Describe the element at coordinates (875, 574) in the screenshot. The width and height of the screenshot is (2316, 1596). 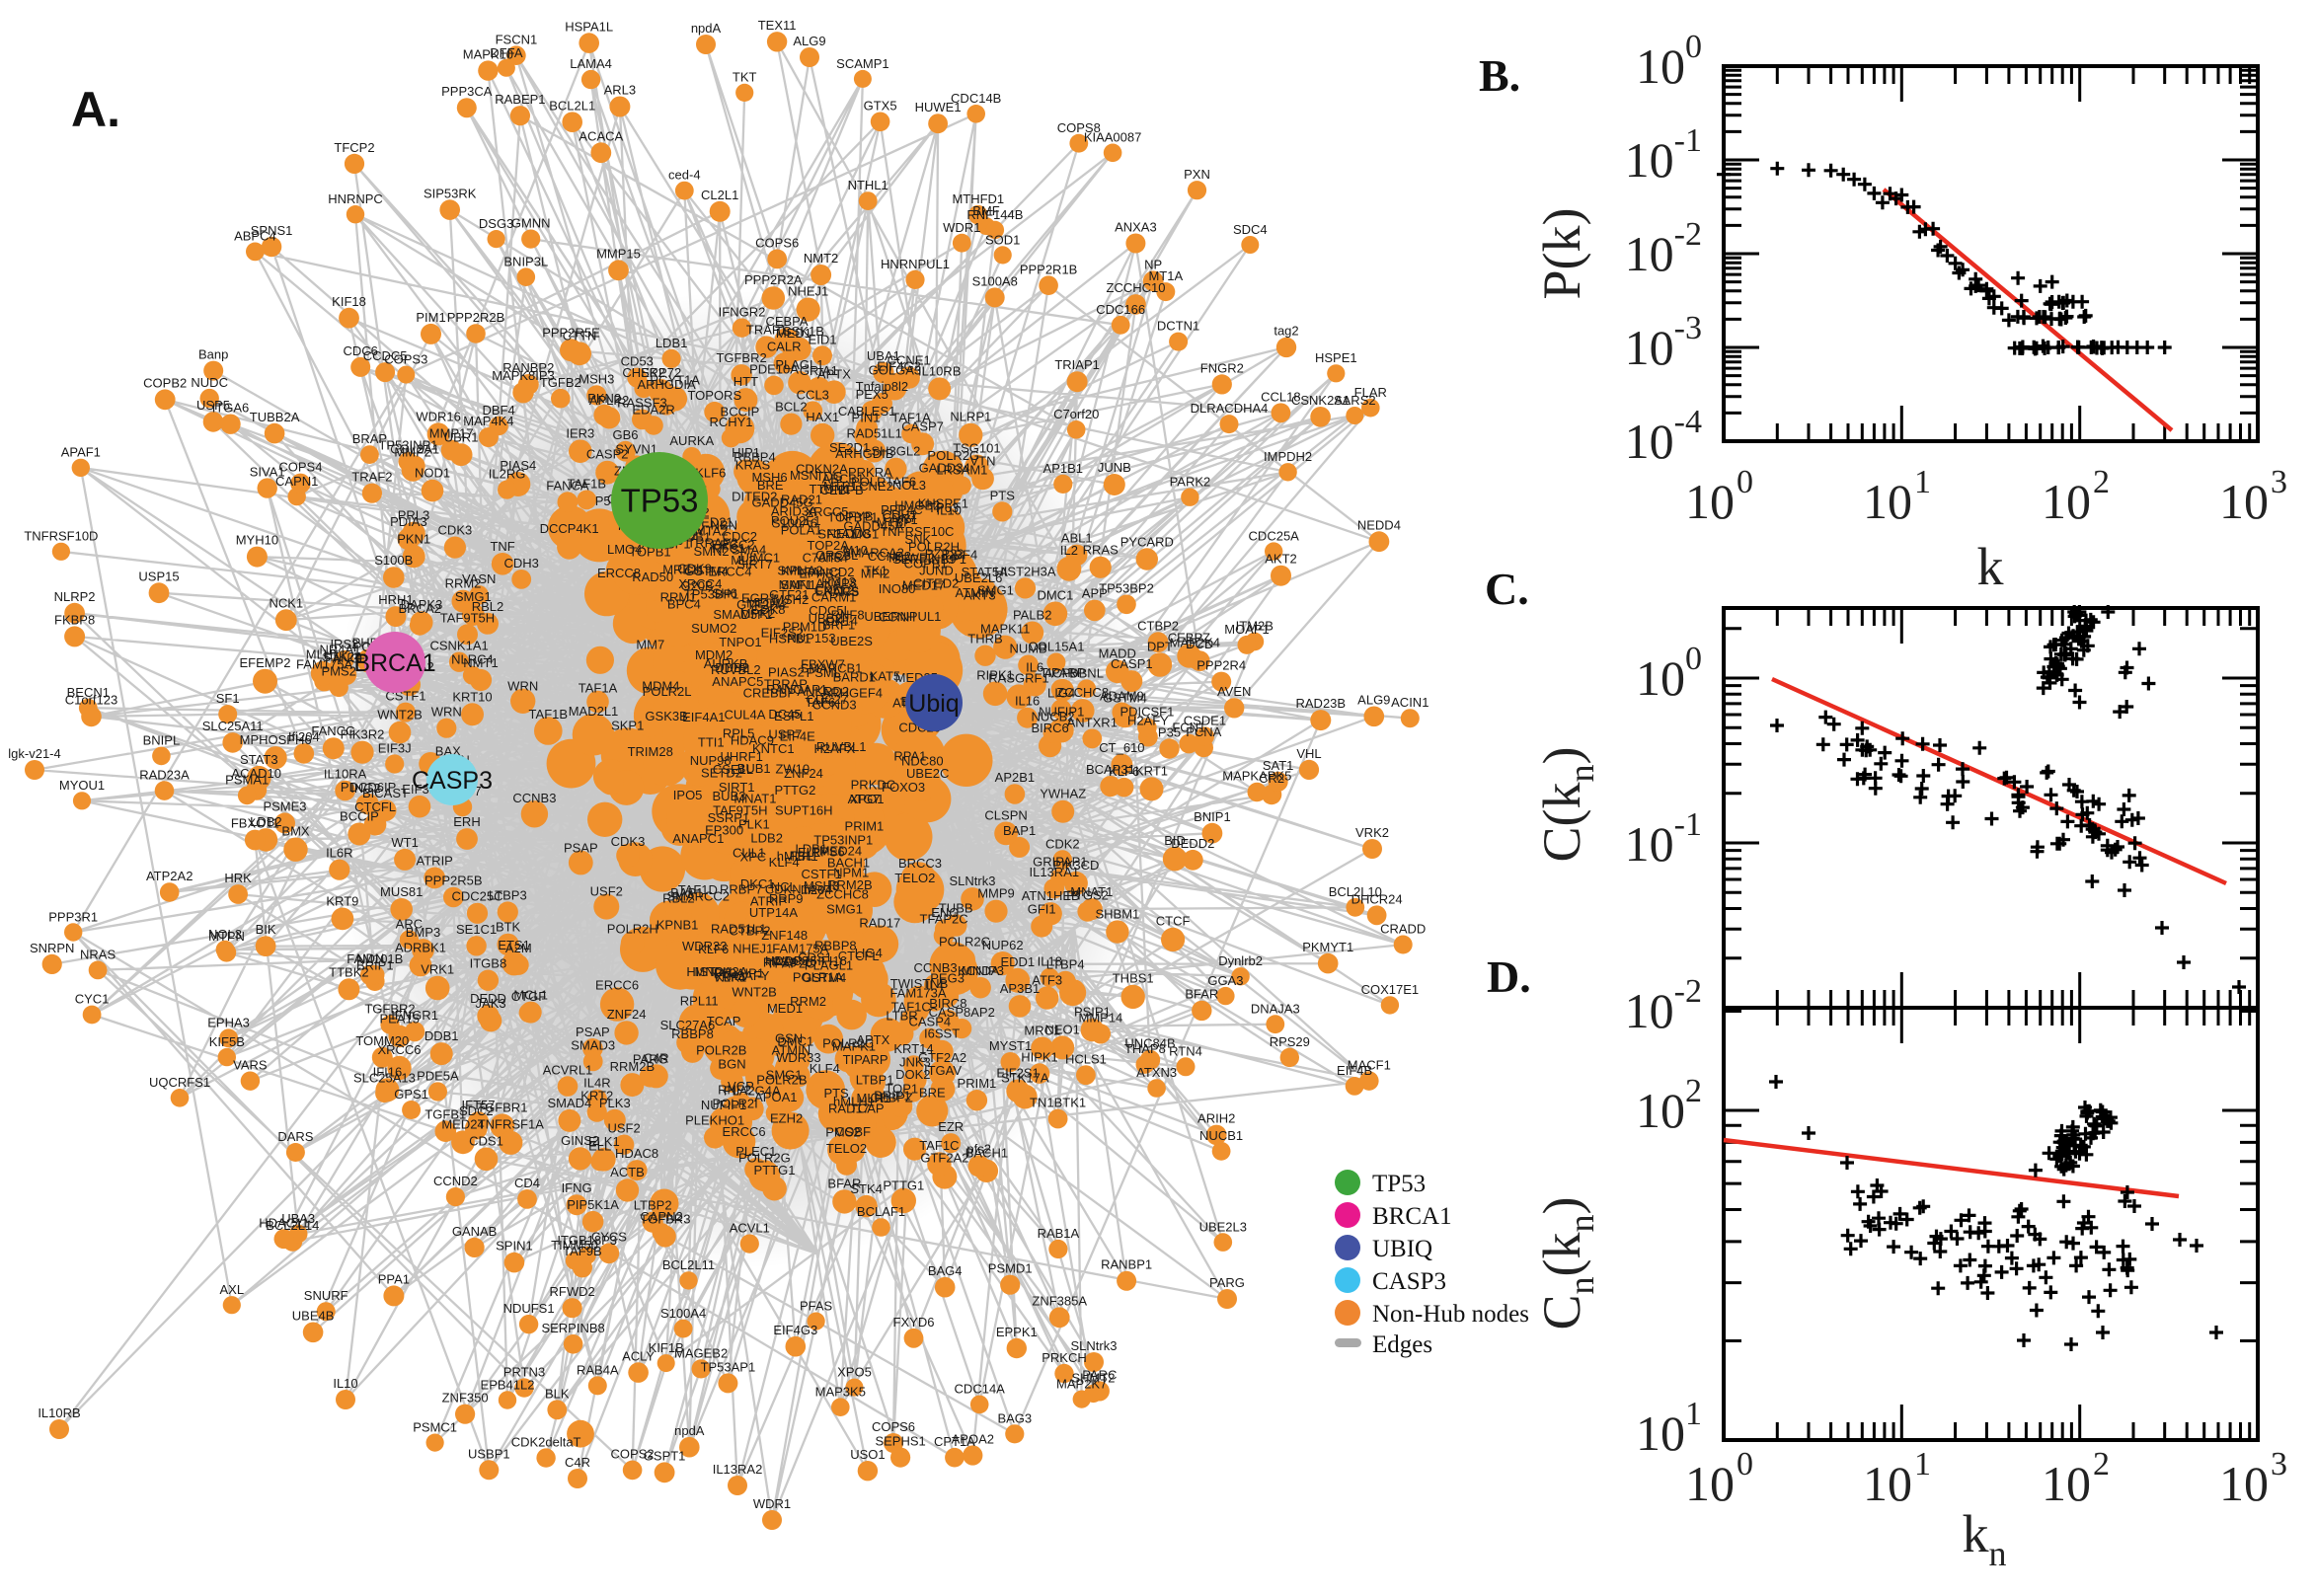
I see `svg-text: MFI2` at that location.